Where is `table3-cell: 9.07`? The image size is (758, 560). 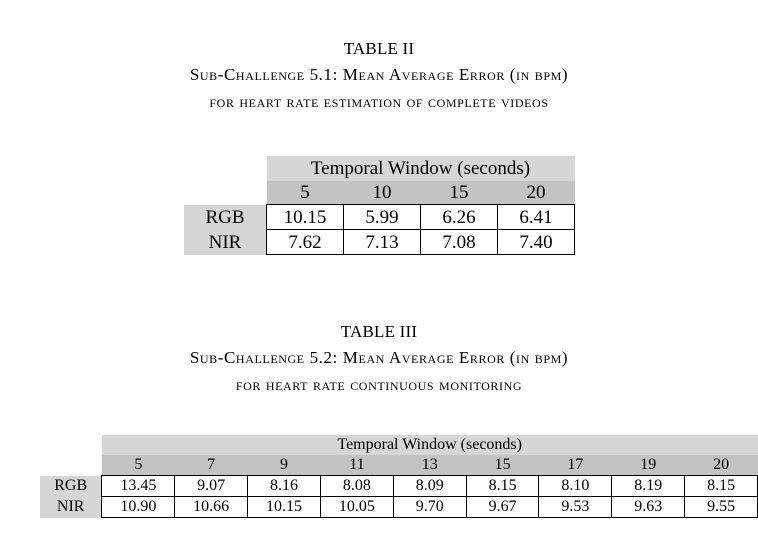 table3-cell: 9.07 is located at coordinates (211, 486).